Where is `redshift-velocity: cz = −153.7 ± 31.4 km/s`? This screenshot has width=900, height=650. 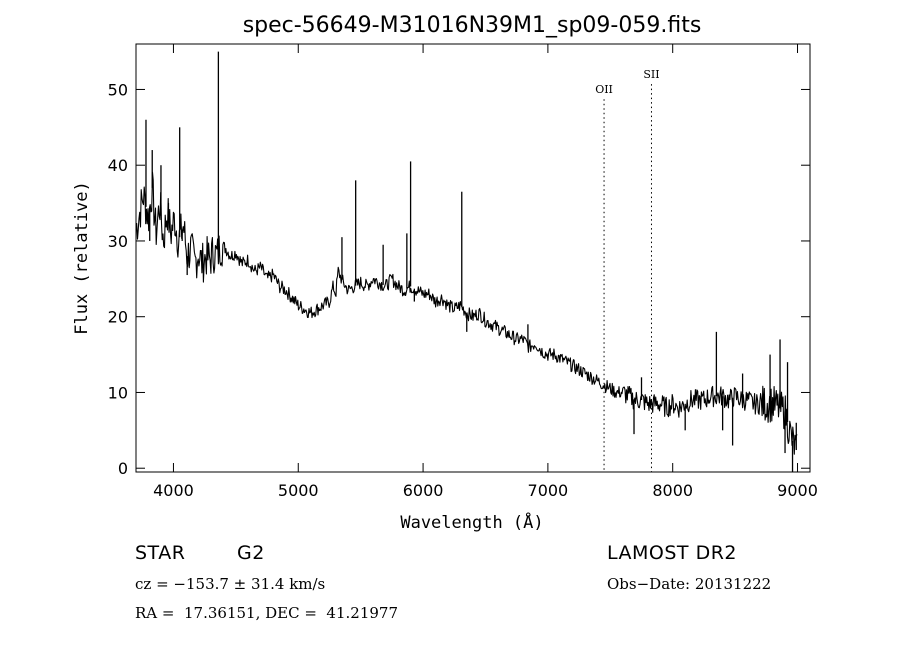 redshift-velocity: cz = −153.7 ± 31.4 km/s is located at coordinates (230, 584).